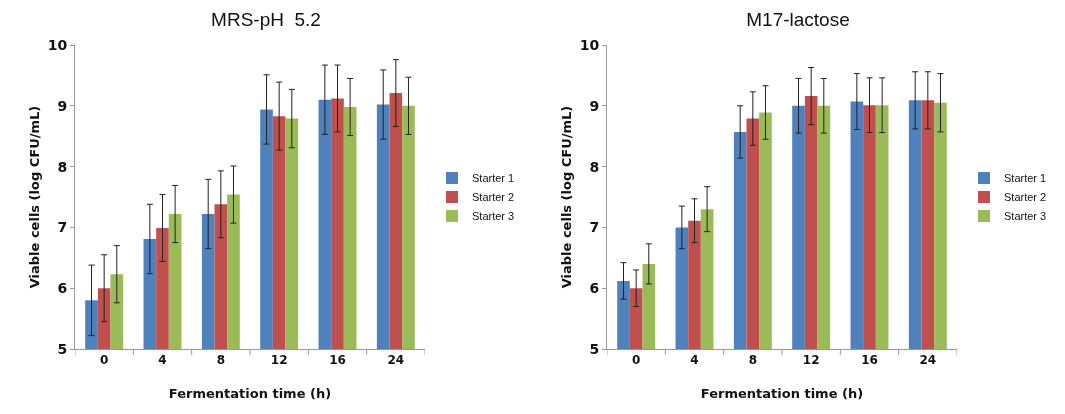 The width and height of the screenshot is (1065, 414). What do you see at coordinates (798, 19) in the screenshot?
I see `chart-title: M17-lactose` at bounding box center [798, 19].